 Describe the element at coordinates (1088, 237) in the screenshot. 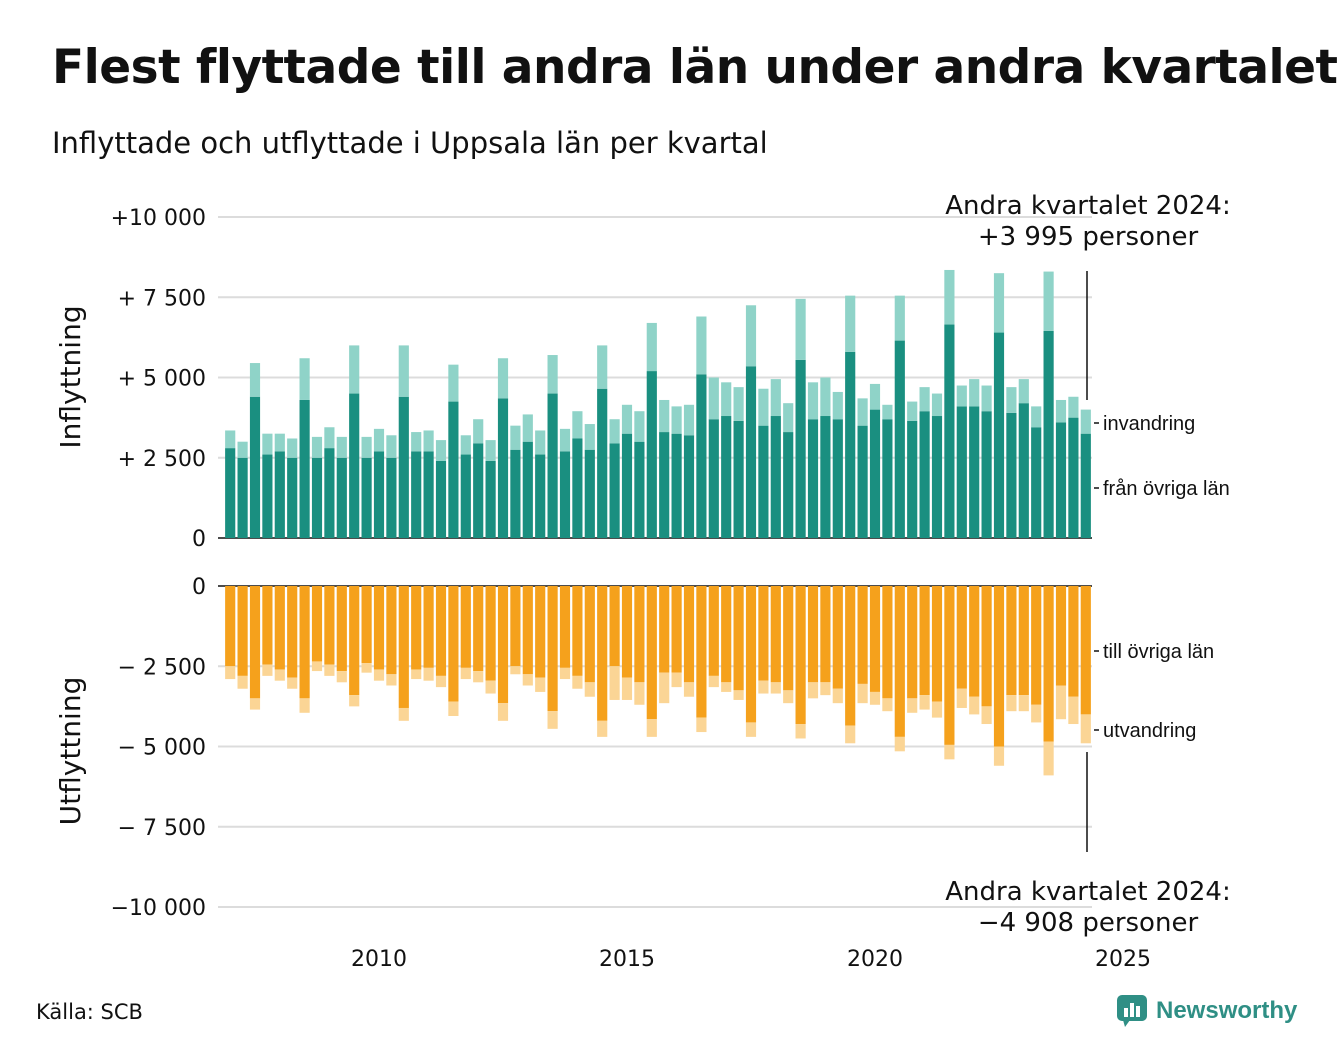

I see `annotation-value: +3 995 personer` at that location.